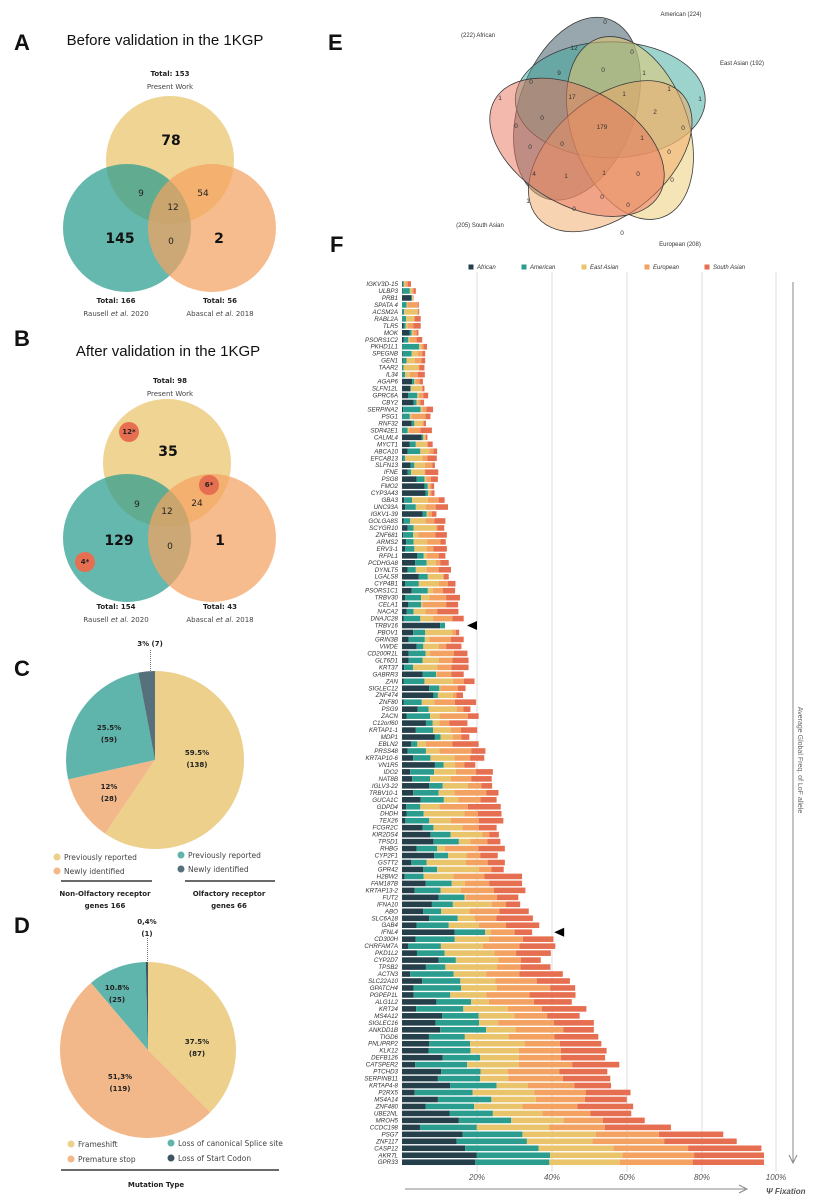 This screenshot has height=1200, width=831. Describe the element at coordinates (542, 268) in the screenshot. I see `legend-label: American` at that location.